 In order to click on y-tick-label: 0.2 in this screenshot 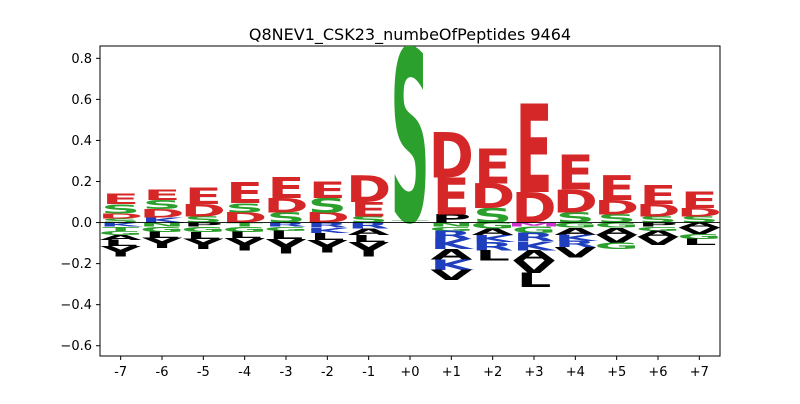, I will do `click(81, 182)`.